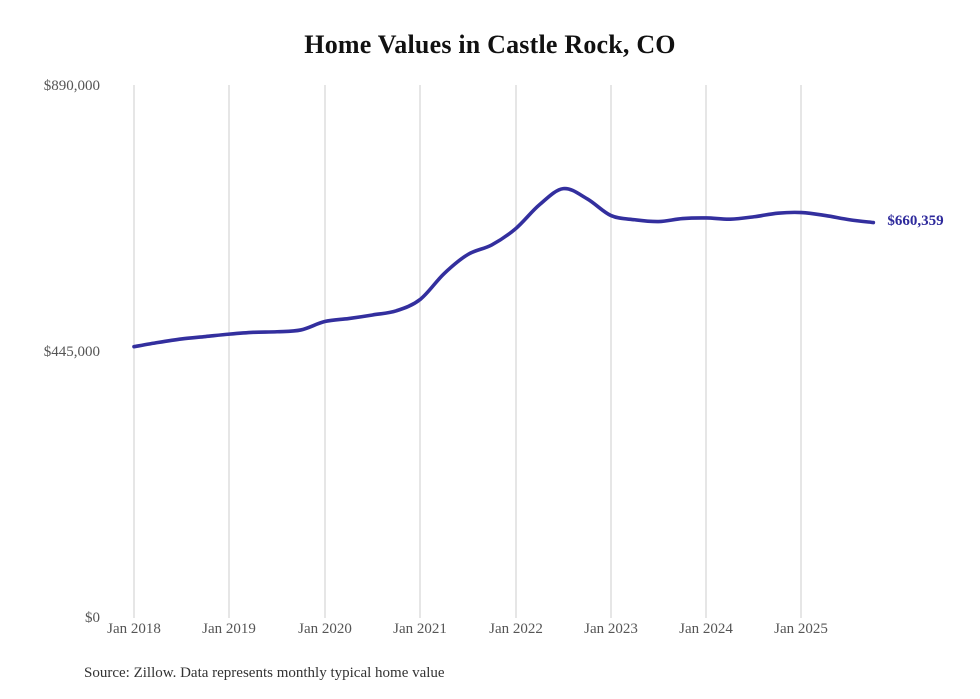 The width and height of the screenshot is (980, 699). What do you see at coordinates (71, 352) in the screenshot?
I see `y-tick-label-mid: $445,000` at bounding box center [71, 352].